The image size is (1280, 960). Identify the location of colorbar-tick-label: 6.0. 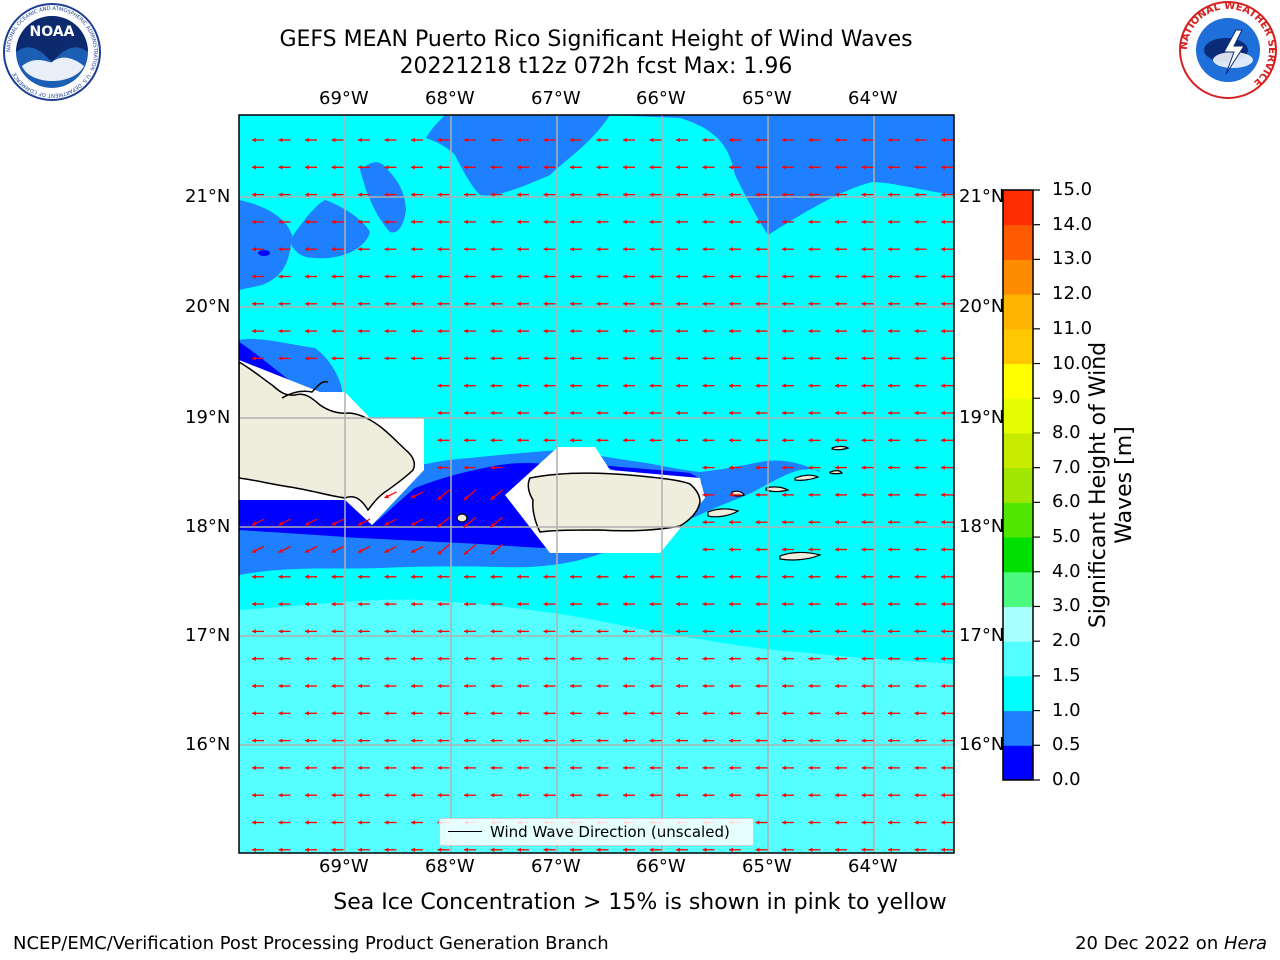
(1066, 502).